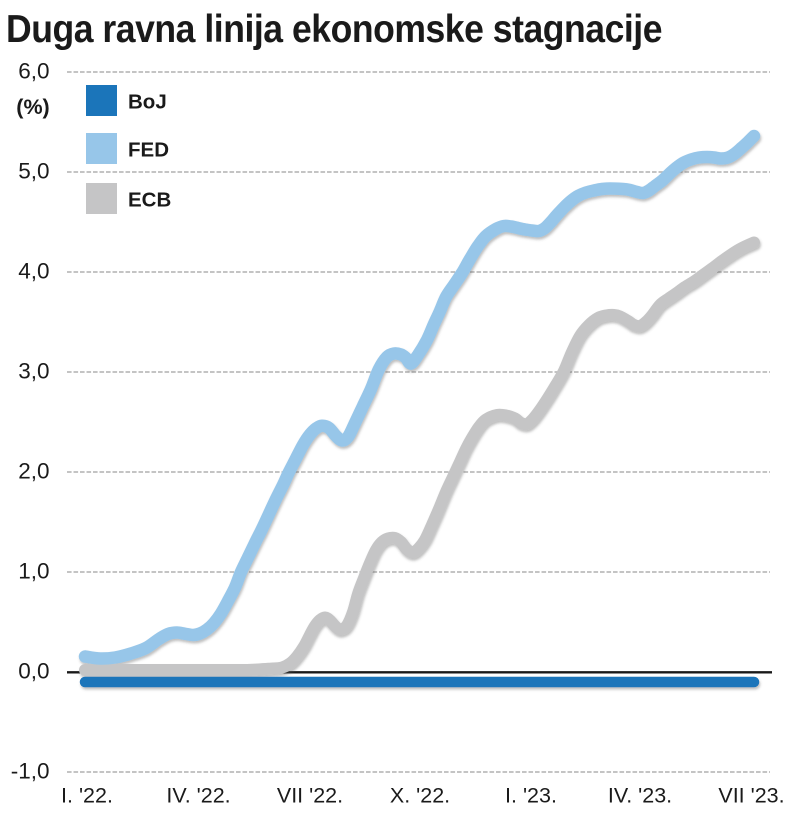 Image resolution: width=800 pixels, height=816 pixels. Describe the element at coordinates (33, 671) in the screenshot. I see `svg-text: 0,0` at that location.